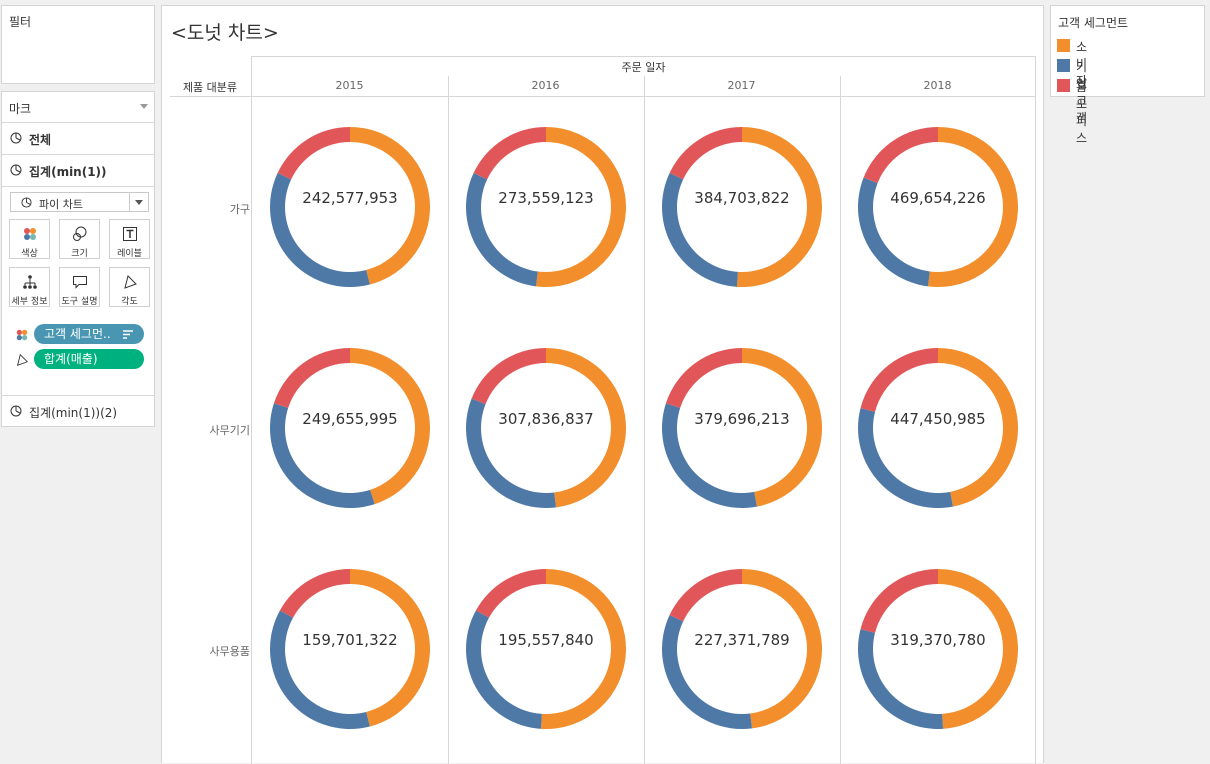 This screenshot has width=1210, height=764. What do you see at coordinates (545, 85) in the screenshot?
I see `column-header-year: 2016` at bounding box center [545, 85].